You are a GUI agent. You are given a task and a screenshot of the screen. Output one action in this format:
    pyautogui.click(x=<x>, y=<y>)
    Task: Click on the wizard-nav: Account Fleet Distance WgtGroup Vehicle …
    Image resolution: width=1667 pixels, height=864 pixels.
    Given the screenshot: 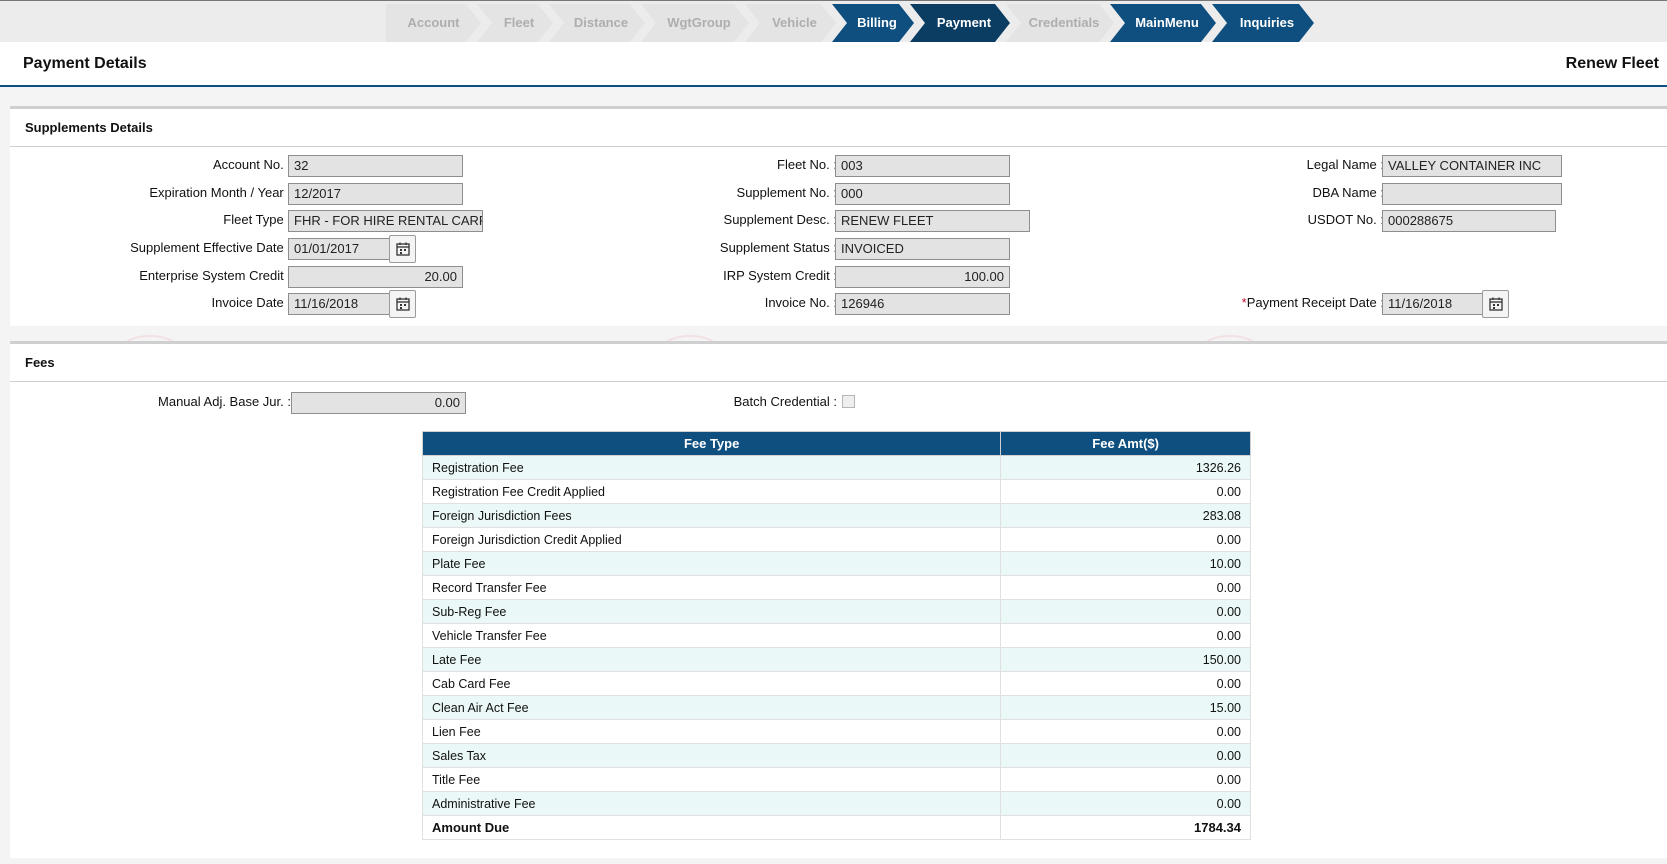 What is the action you would take?
    pyautogui.click(x=833, y=21)
    